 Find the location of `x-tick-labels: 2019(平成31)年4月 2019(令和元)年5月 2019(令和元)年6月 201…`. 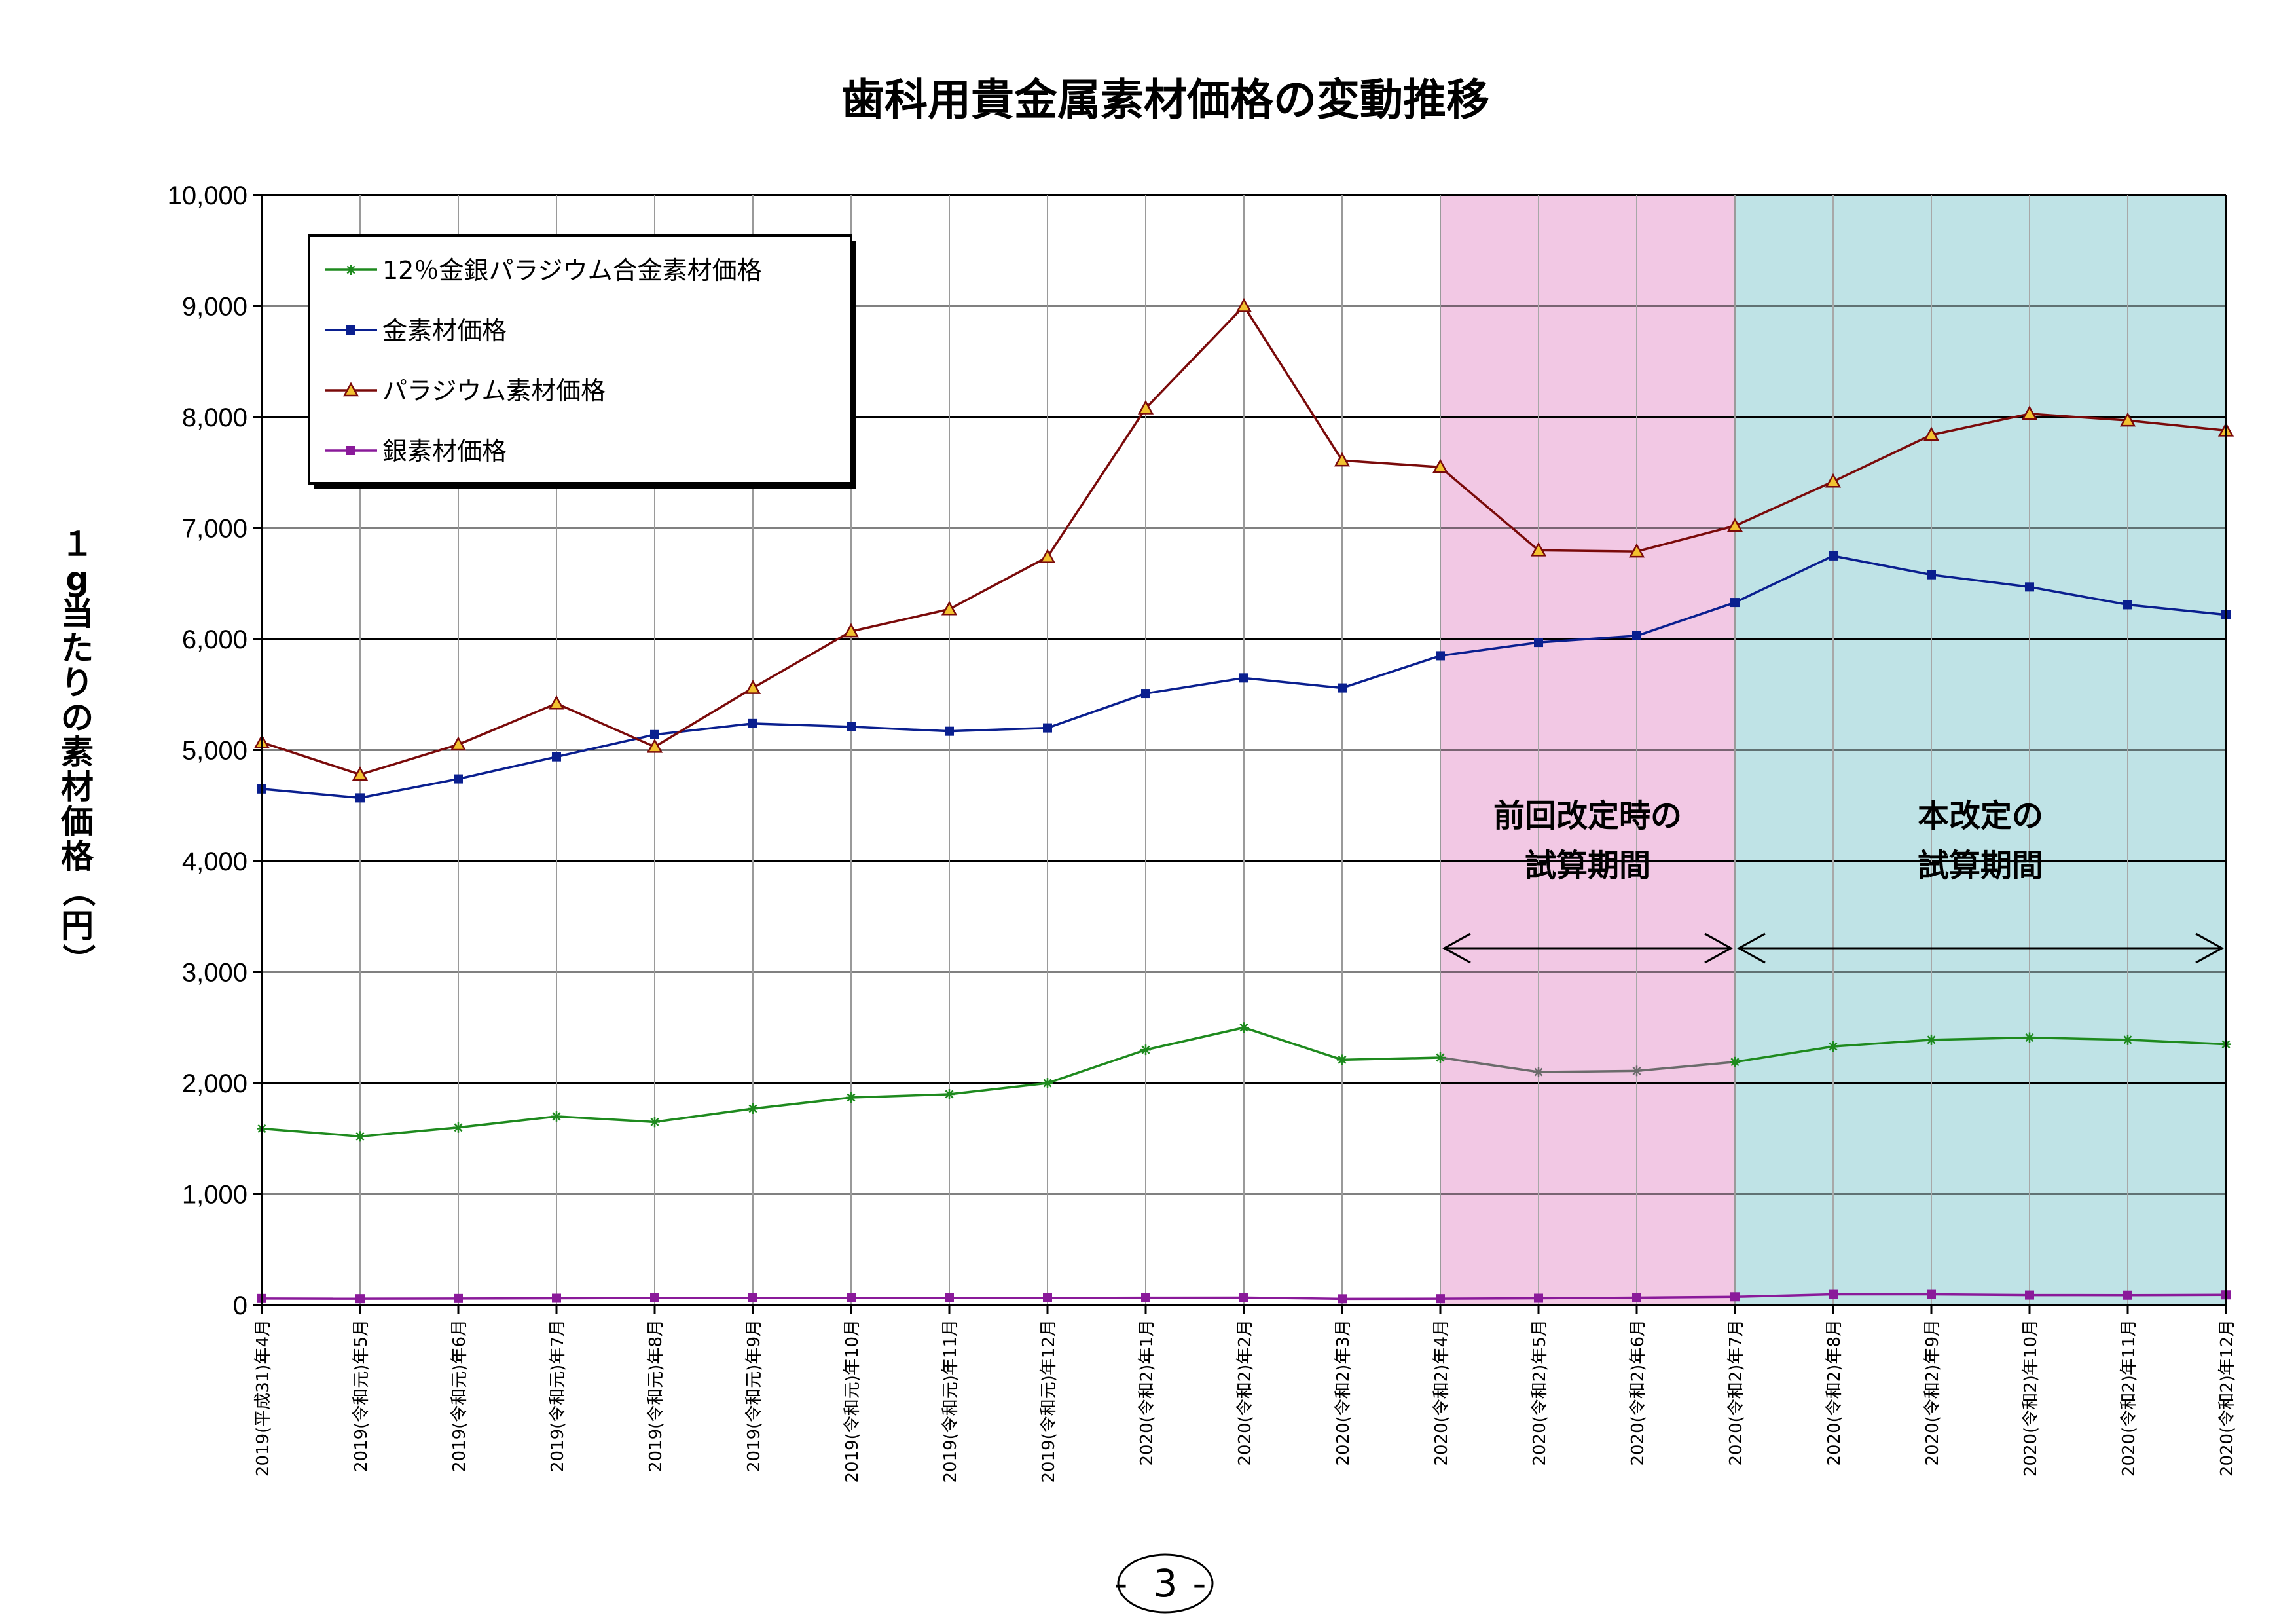

x-tick-labels: 2019(平成31)年4月 2019(令和元)年5月 2019(令和元)年6月 201… is located at coordinates (1245, 1401).